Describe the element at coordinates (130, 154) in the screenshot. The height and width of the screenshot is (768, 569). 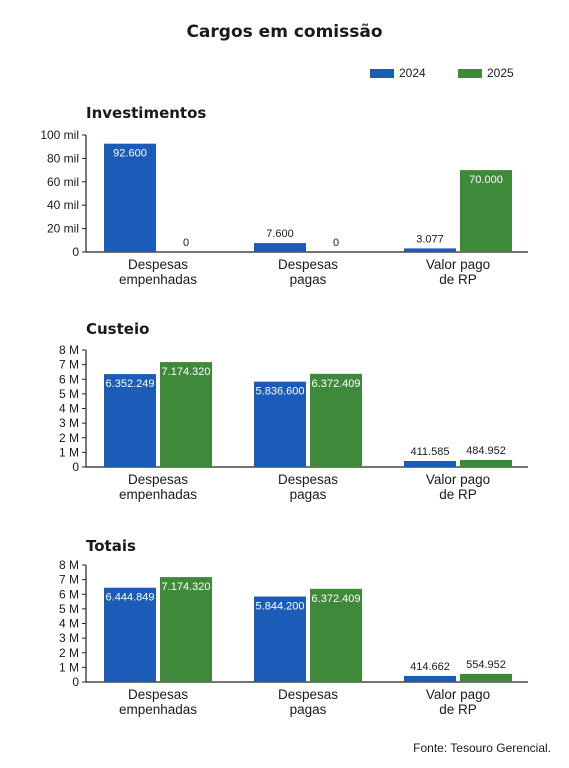
I see `data-label: 92.600` at that location.